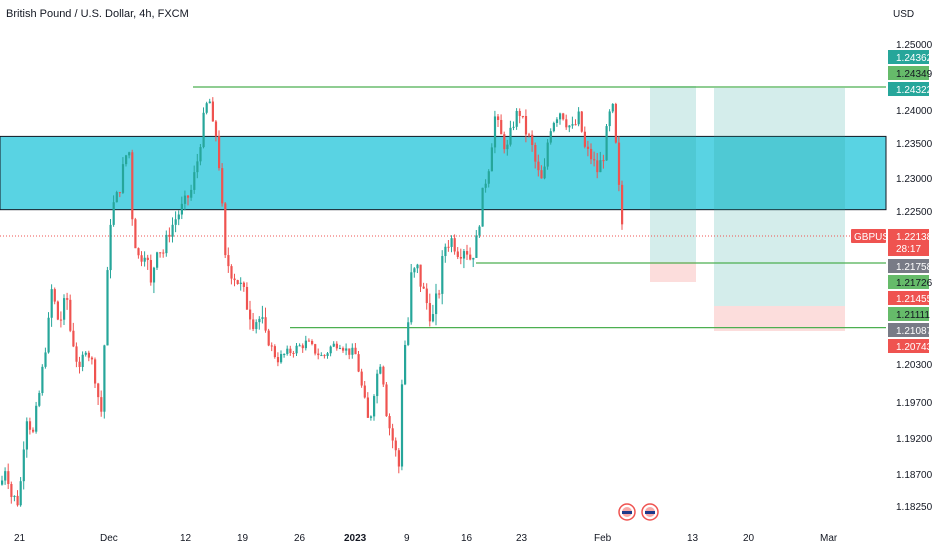 This screenshot has width=932, height=550. Describe the element at coordinates (914, 331) in the screenshot. I see `price-tag-value: 1.21087` at that location.